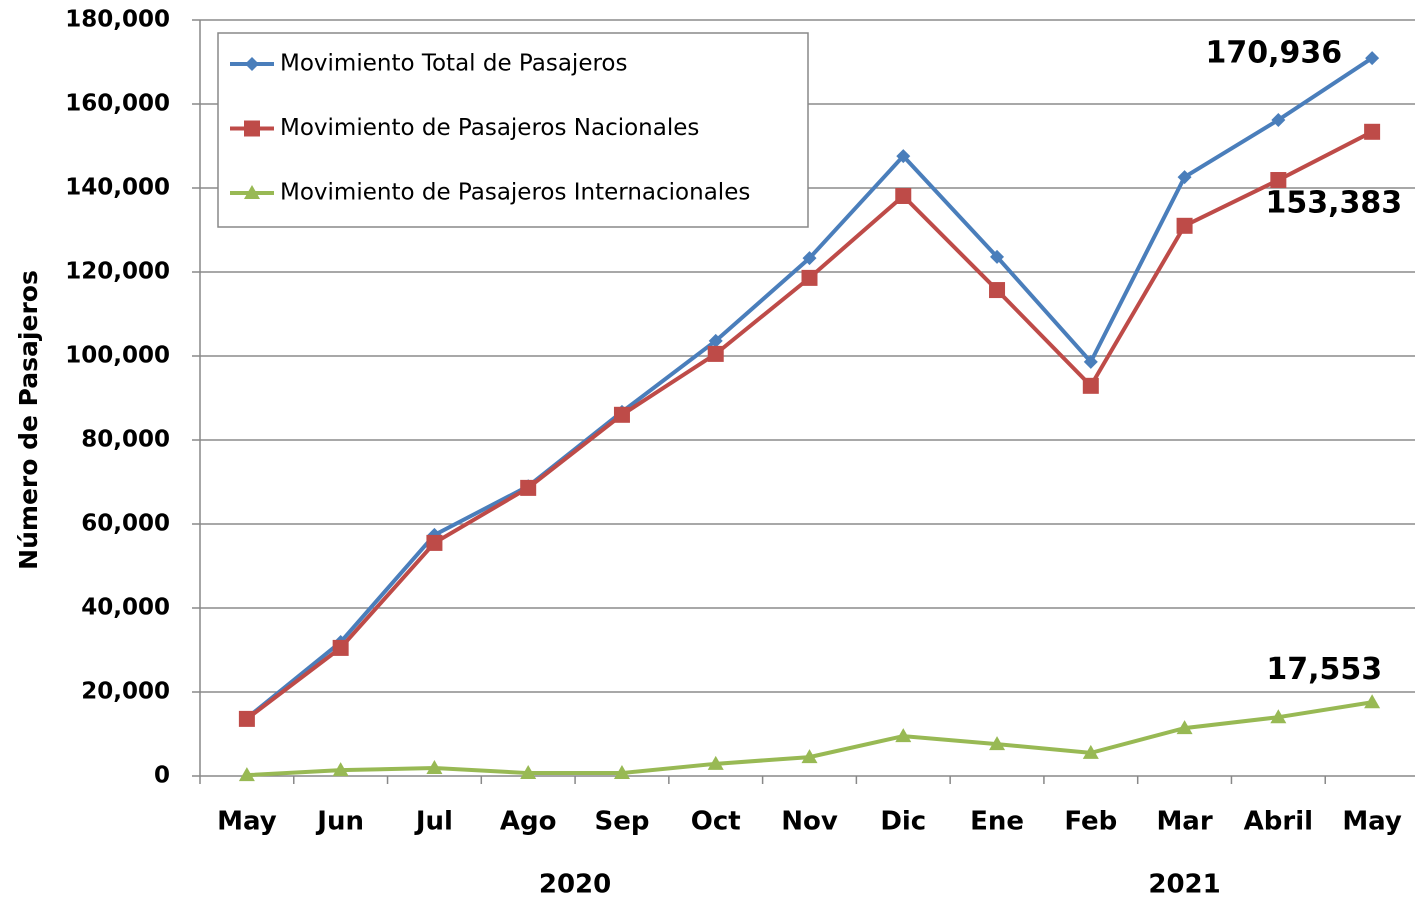  What do you see at coordinates (162, 776) in the screenshot?
I see `y-tick-label: 0` at bounding box center [162, 776].